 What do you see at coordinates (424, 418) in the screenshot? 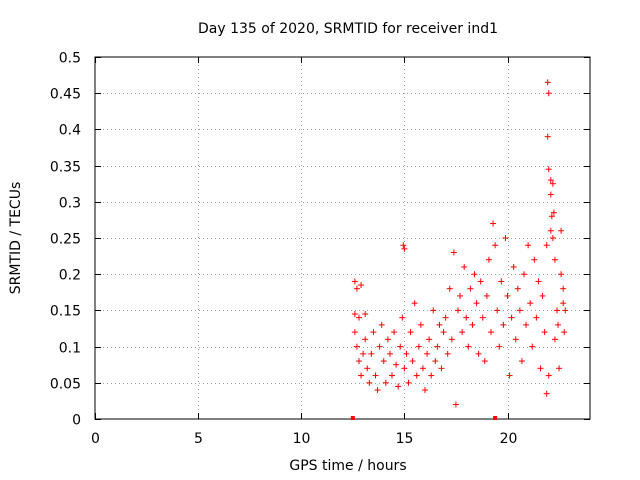
I see `axis-markers` at bounding box center [424, 418].